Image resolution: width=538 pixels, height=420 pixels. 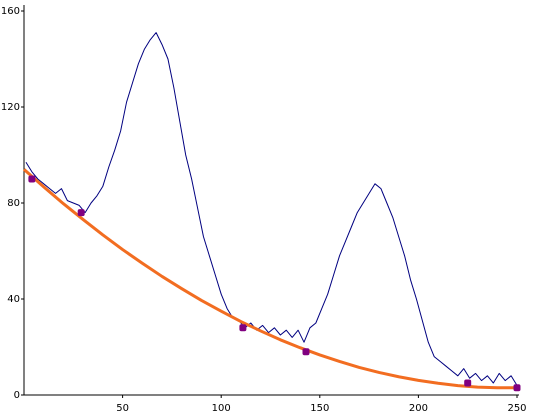 I want to click on x-tick-label: 100, so click(x=221, y=408).